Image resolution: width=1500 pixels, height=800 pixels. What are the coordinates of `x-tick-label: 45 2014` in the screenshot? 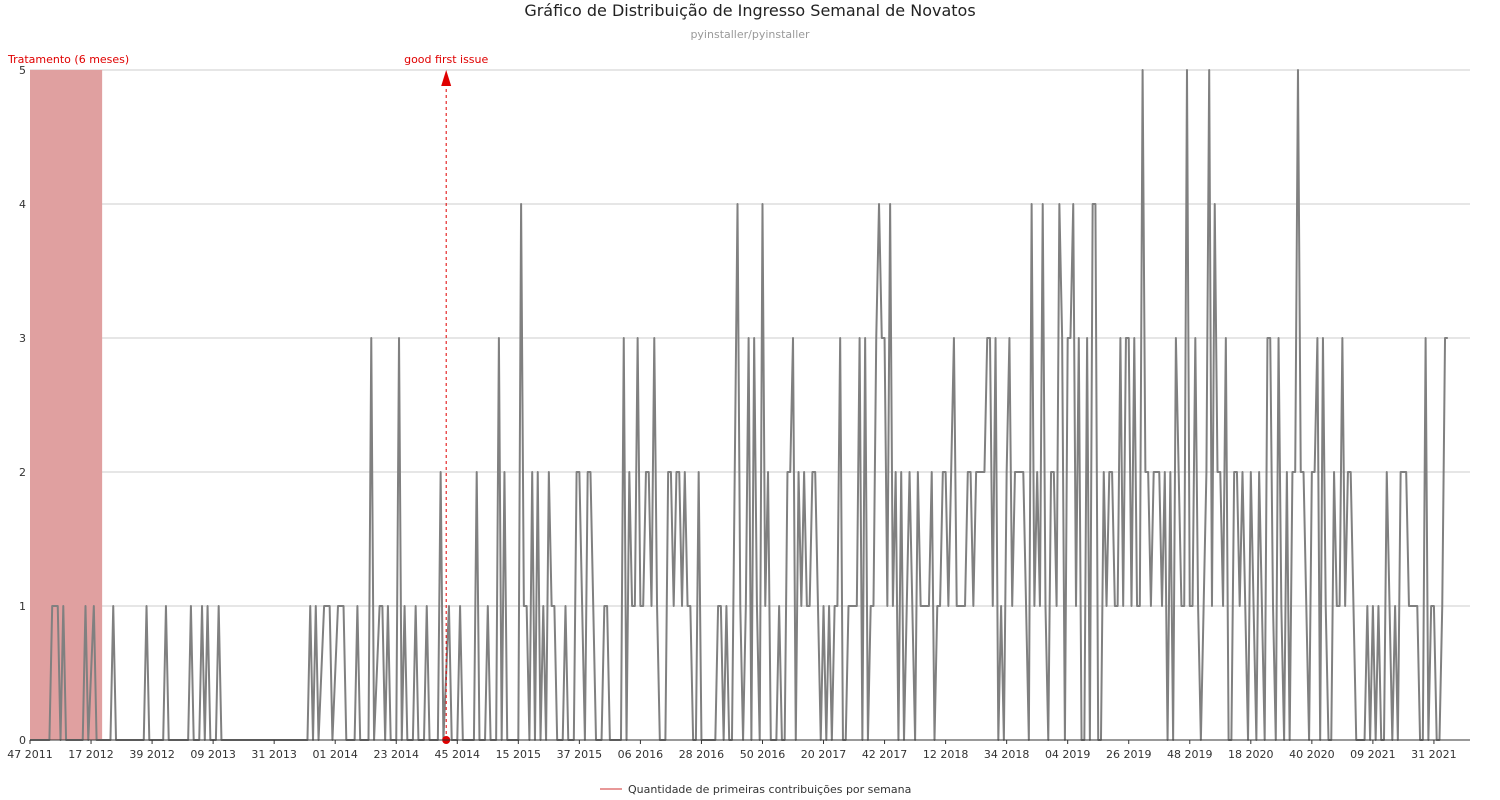 It's located at (458, 754).